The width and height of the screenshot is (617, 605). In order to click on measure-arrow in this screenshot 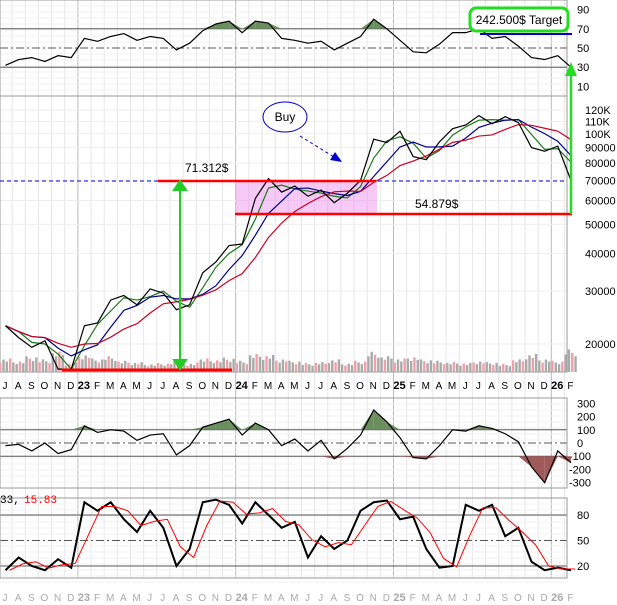, I will do `click(180, 275)`.